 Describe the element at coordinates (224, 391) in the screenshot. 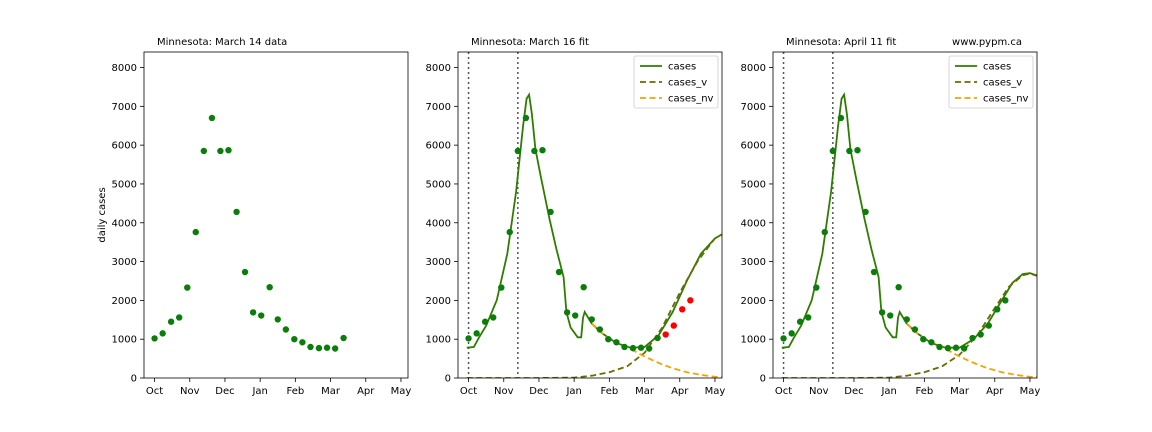

I see `x-tick-label: Dec` at that location.